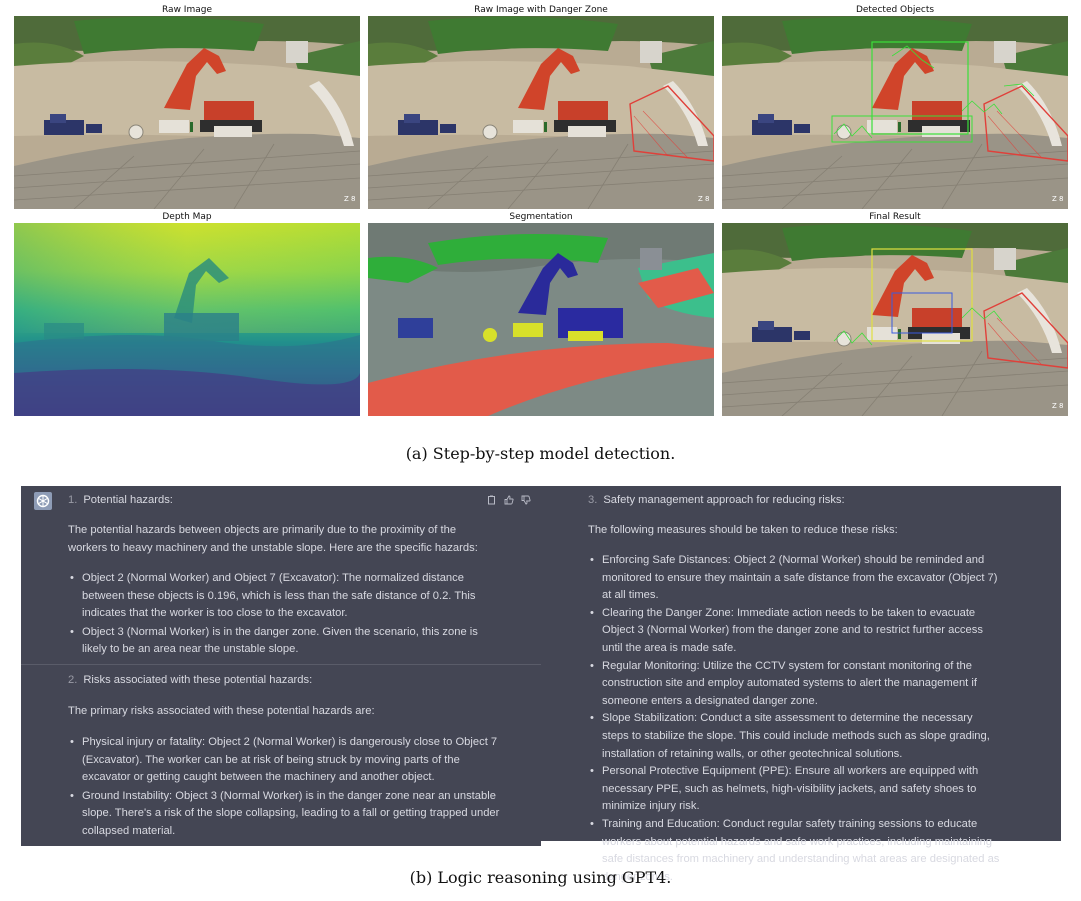 The width and height of the screenshot is (1081, 901). Describe the element at coordinates (526, 499) in the screenshot. I see `thumbs-down-icon` at that location.